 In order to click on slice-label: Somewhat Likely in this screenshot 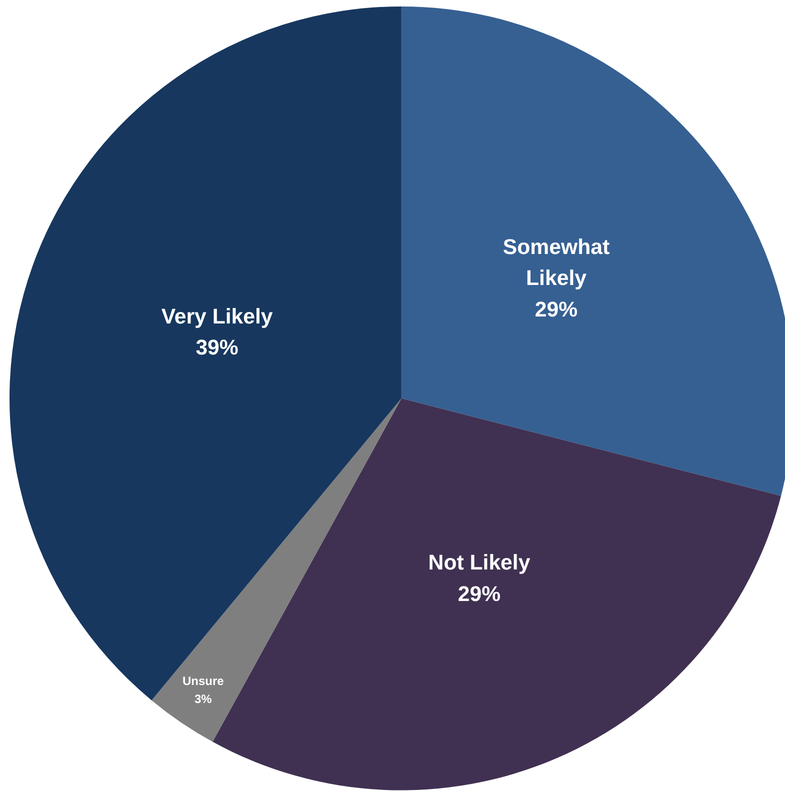, I will do `click(556, 262)`.